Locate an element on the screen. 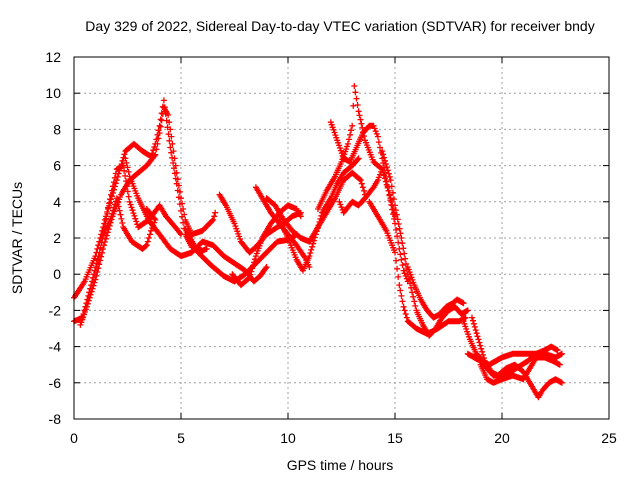 The width and height of the screenshot is (640, 480). y-tick-label: 0 is located at coordinates (57, 274).